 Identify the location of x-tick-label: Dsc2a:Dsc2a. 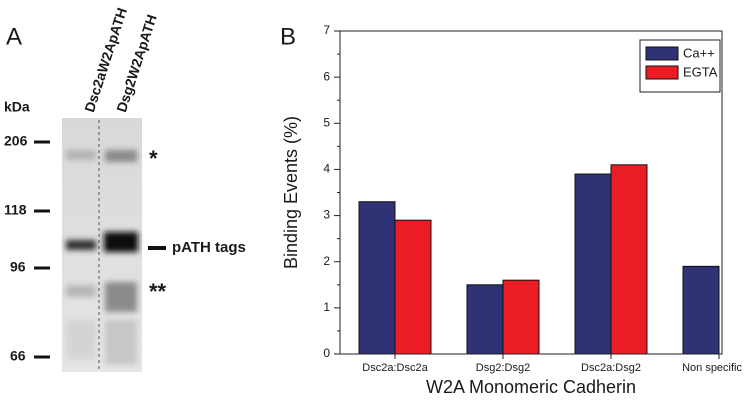
(395, 368).